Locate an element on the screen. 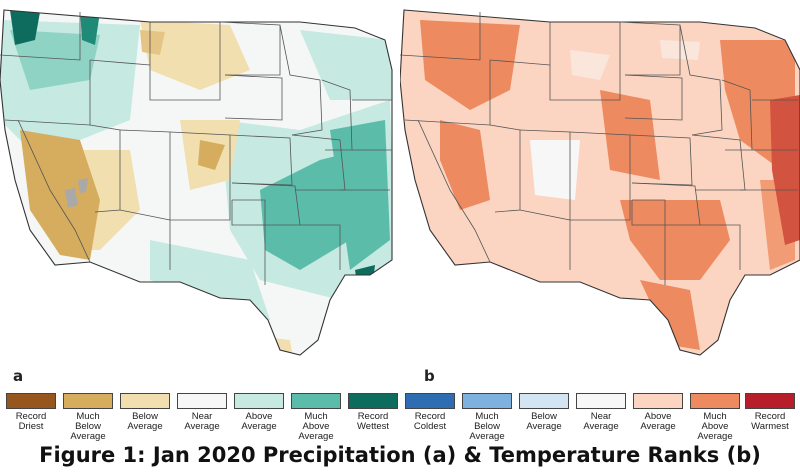 This screenshot has height=475, width=800. legend-item-record-warmest: Record Warmest is located at coordinates (770, 412).